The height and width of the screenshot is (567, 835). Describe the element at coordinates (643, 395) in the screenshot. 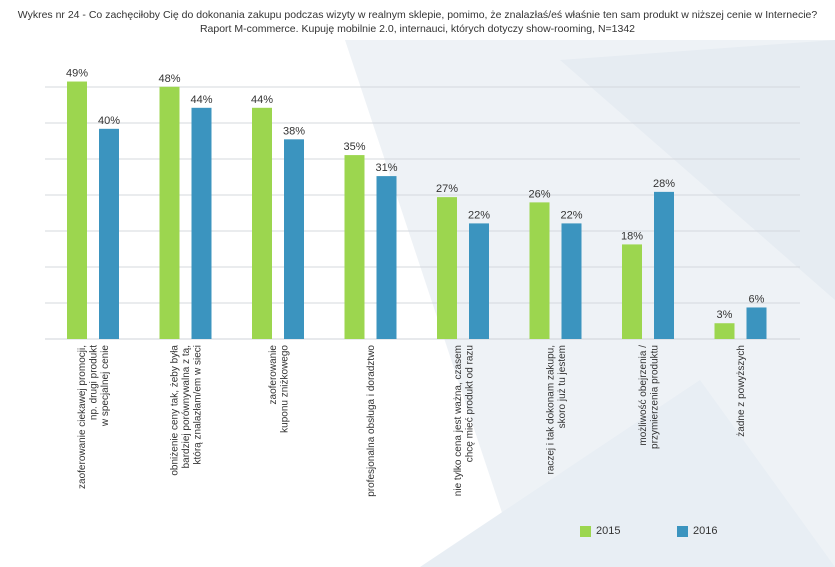

I see `category-label-line: możliwość obejrzenia /` at that location.